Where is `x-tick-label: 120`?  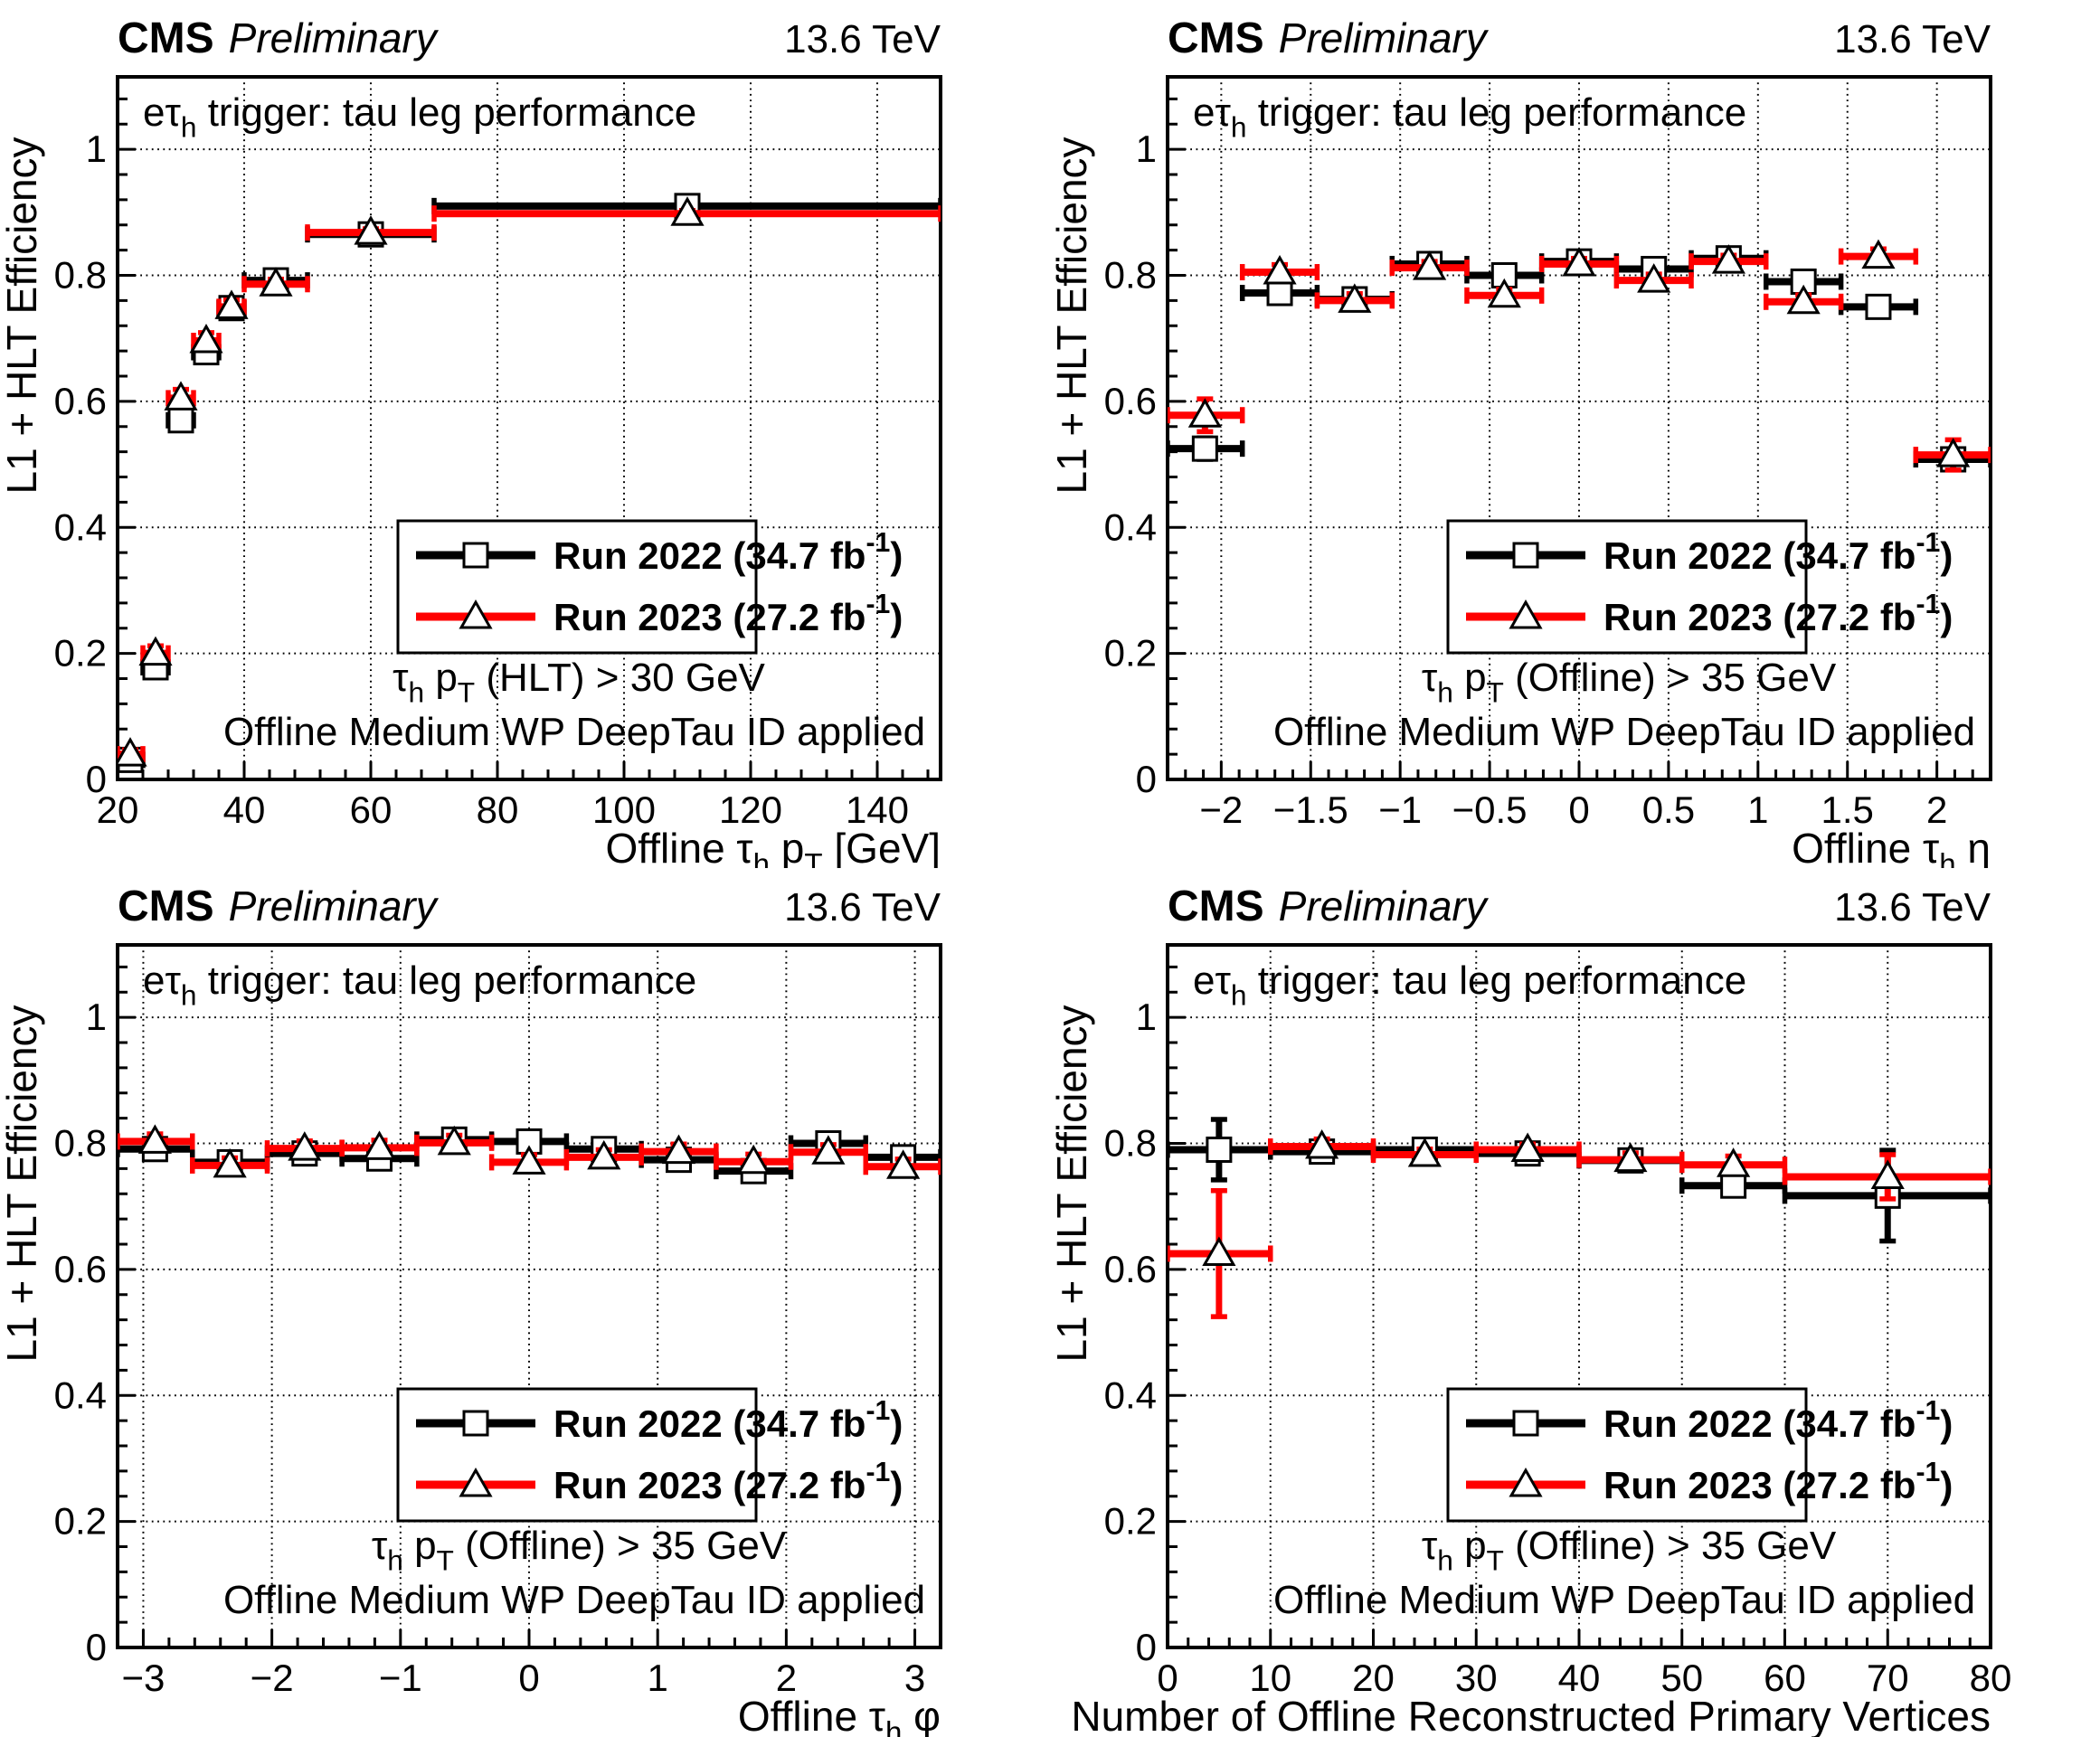
x-tick-label: 120 is located at coordinates (750, 809).